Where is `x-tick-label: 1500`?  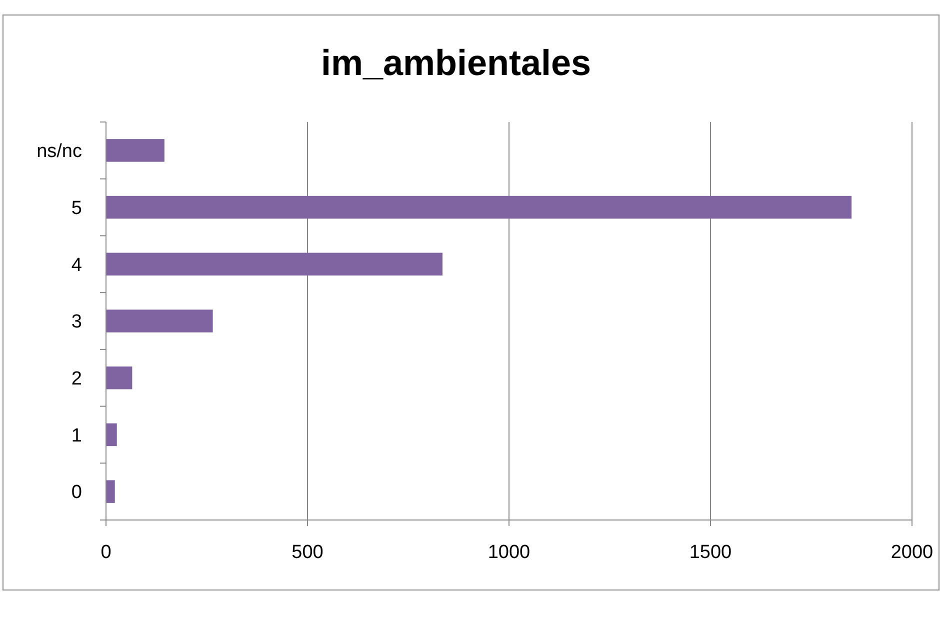
x-tick-label: 1500 is located at coordinates (710, 552).